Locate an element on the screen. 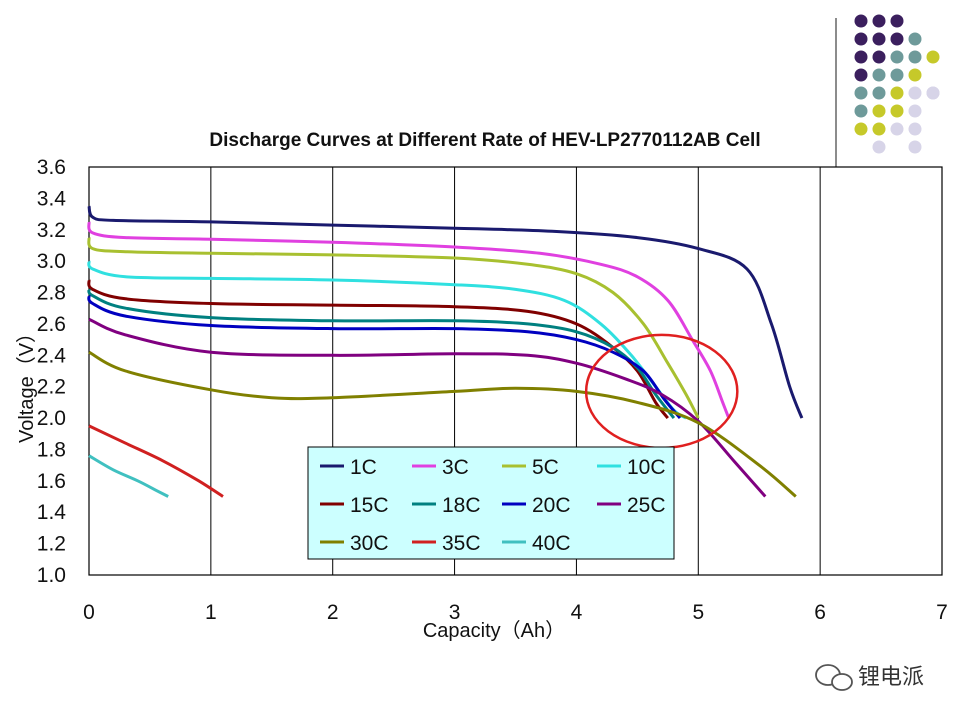 The width and height of the screenshot is (960, 725). y-tick-label: 1.4 is located at coordinates (52, 512).